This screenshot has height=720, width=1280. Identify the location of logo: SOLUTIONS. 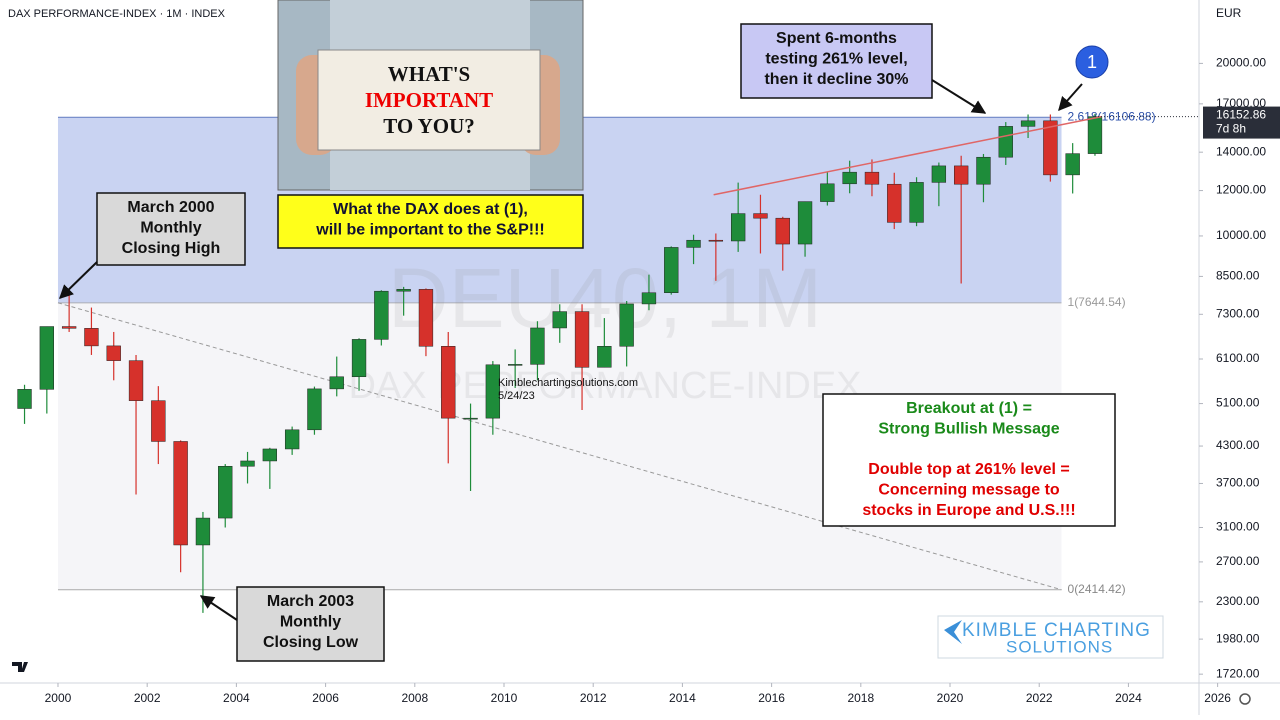
(1059, 646).